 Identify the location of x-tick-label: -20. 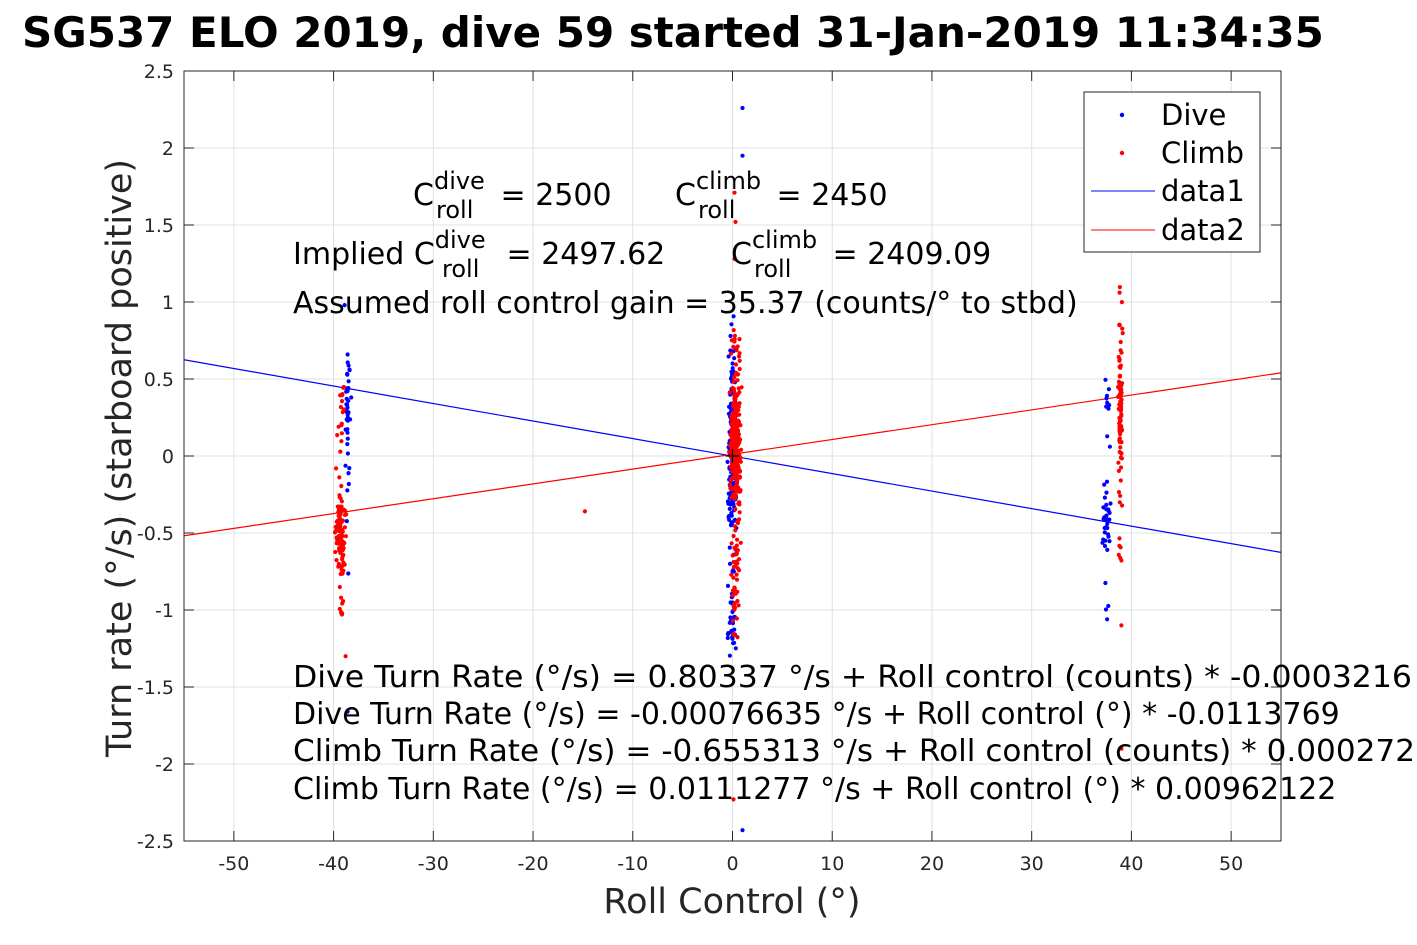
(533, 864).